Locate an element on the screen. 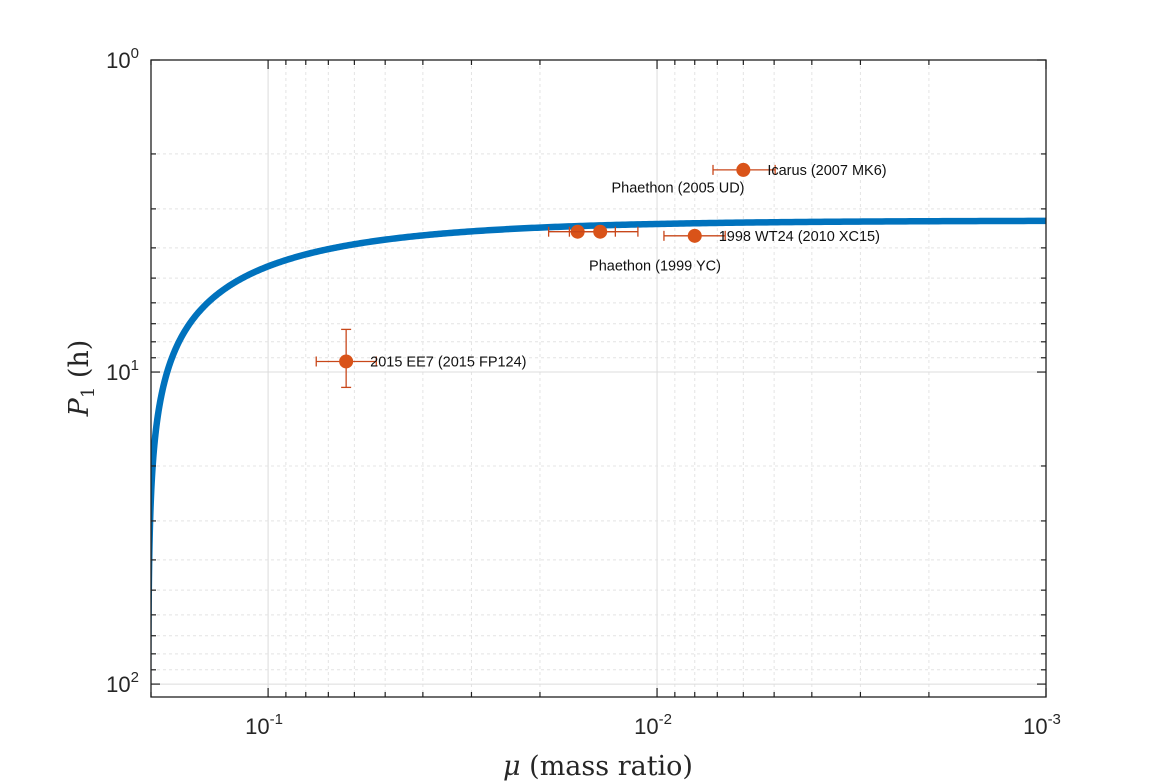  y-tick-label: 10⁰ is located at coordinates (122, 59).